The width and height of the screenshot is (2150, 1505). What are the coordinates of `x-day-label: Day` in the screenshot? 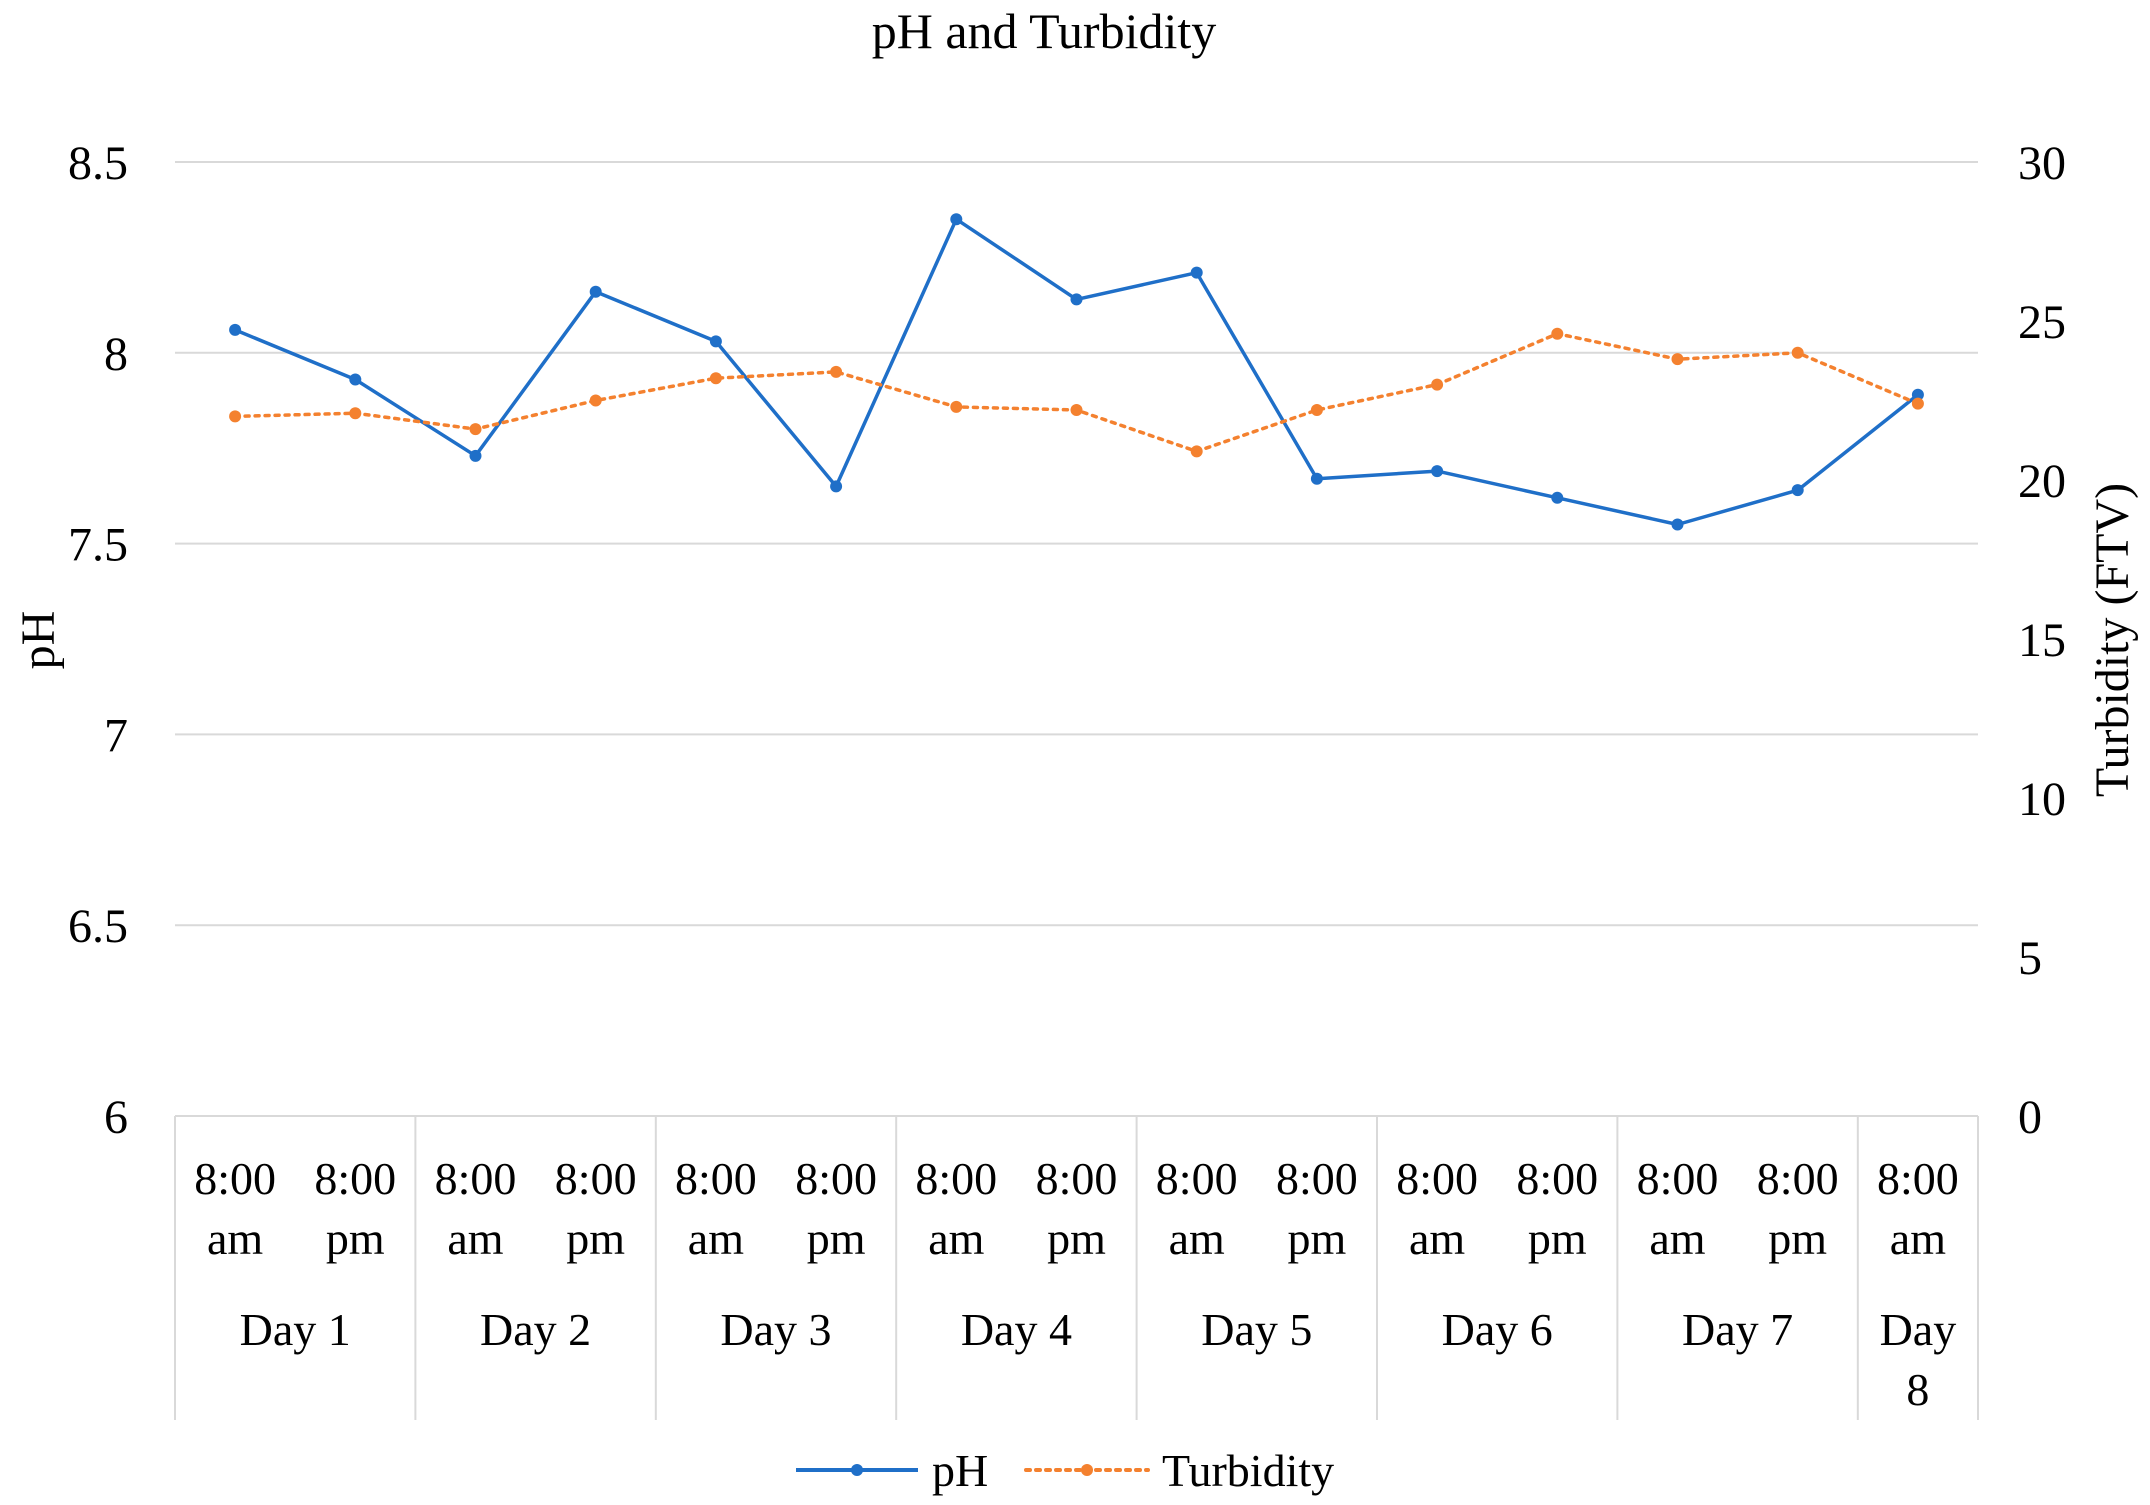 It's located at (1918, 1329).